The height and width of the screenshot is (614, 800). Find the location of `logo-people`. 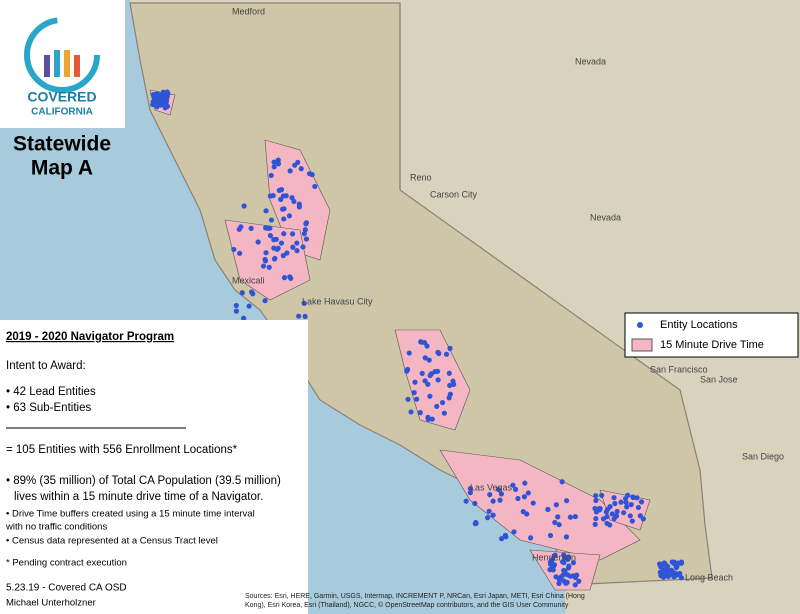

logo-people is located at coordinates (62, 63).